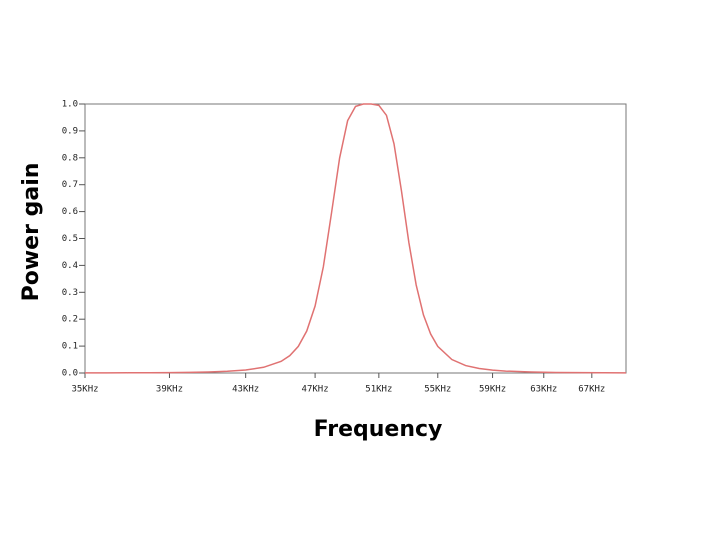 The image size is (720, 540). Describe the element at coordinates (70, 131) in the screenshot. I see `y-tick-label: 0.9` at that location.